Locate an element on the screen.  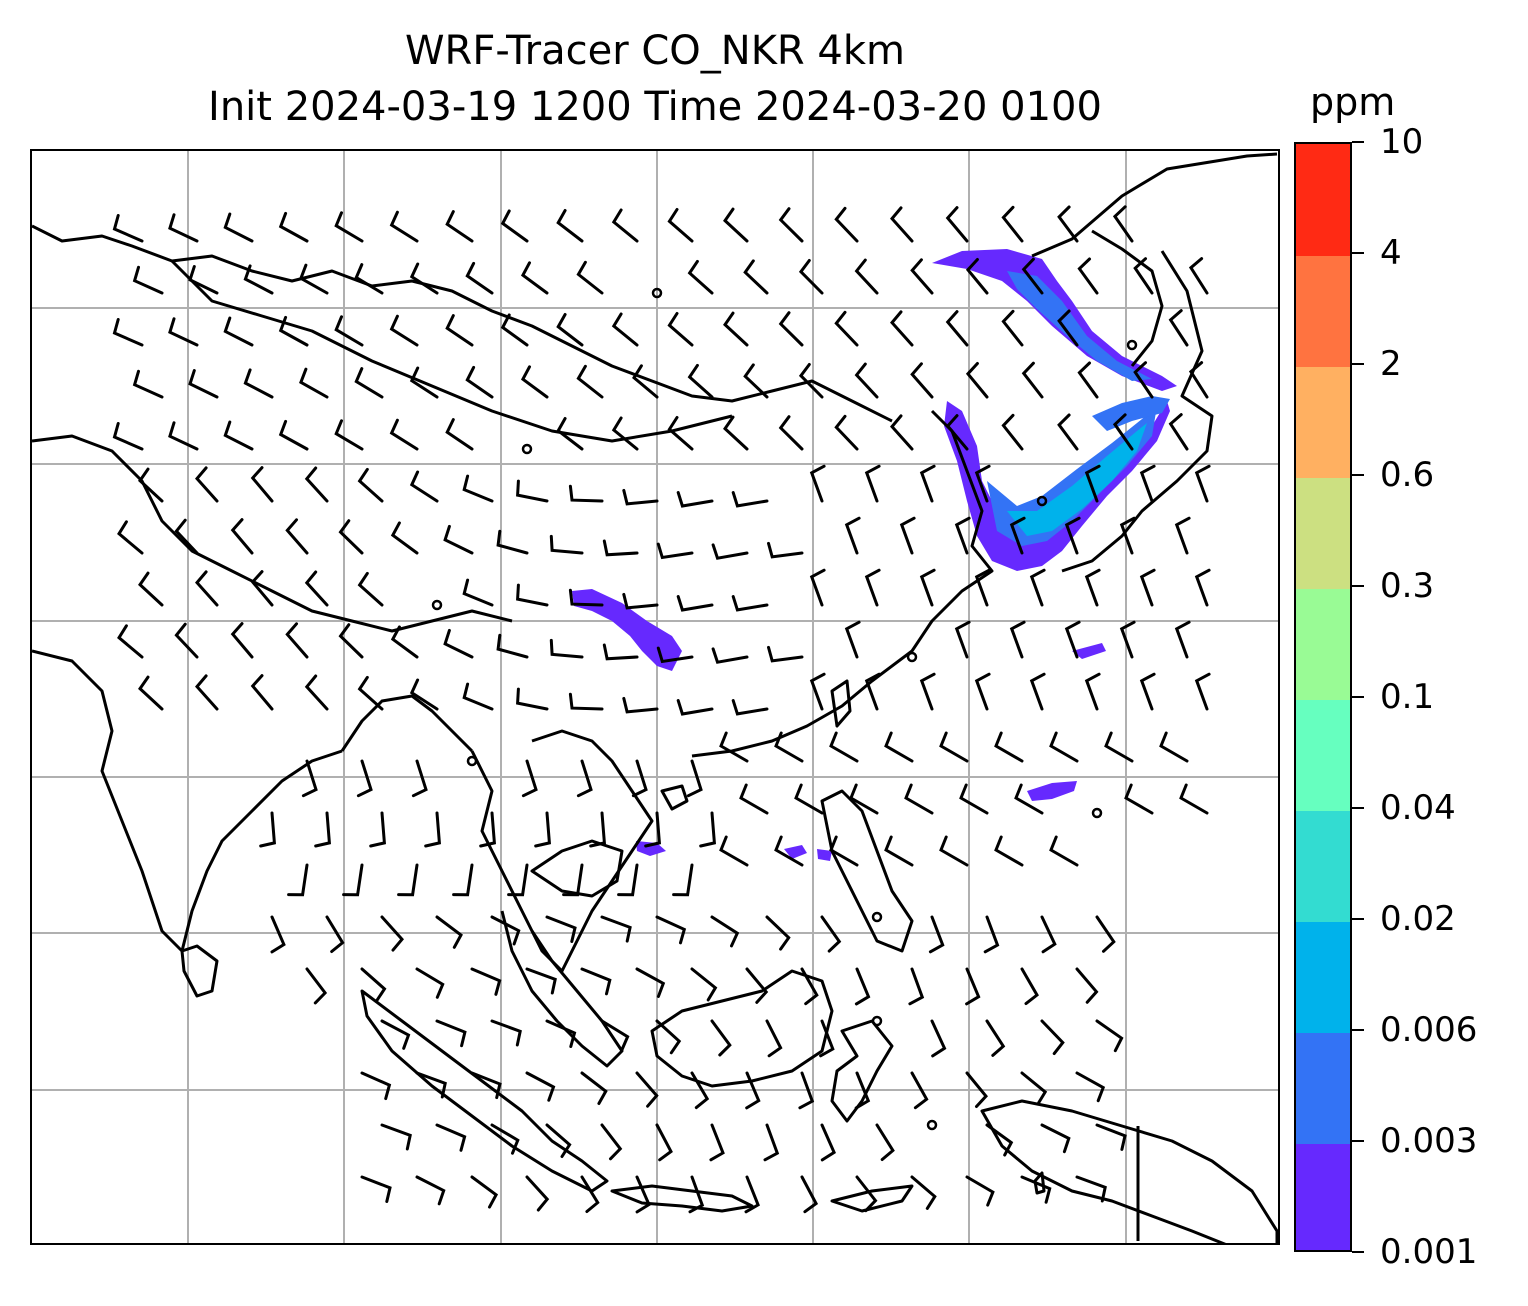
coast-newguinea is located at coordinates (1129, 1171).